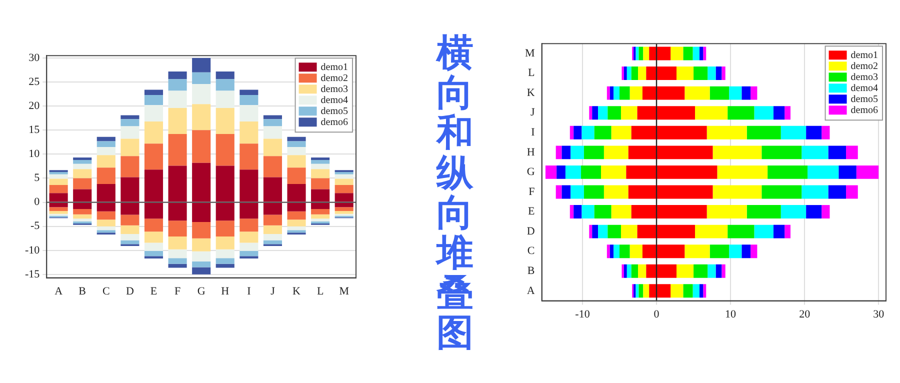  What do you see at coordinates (532, 212) in the screenshot?
I see `y-tick-label: E` at bounding box center [532, 212].